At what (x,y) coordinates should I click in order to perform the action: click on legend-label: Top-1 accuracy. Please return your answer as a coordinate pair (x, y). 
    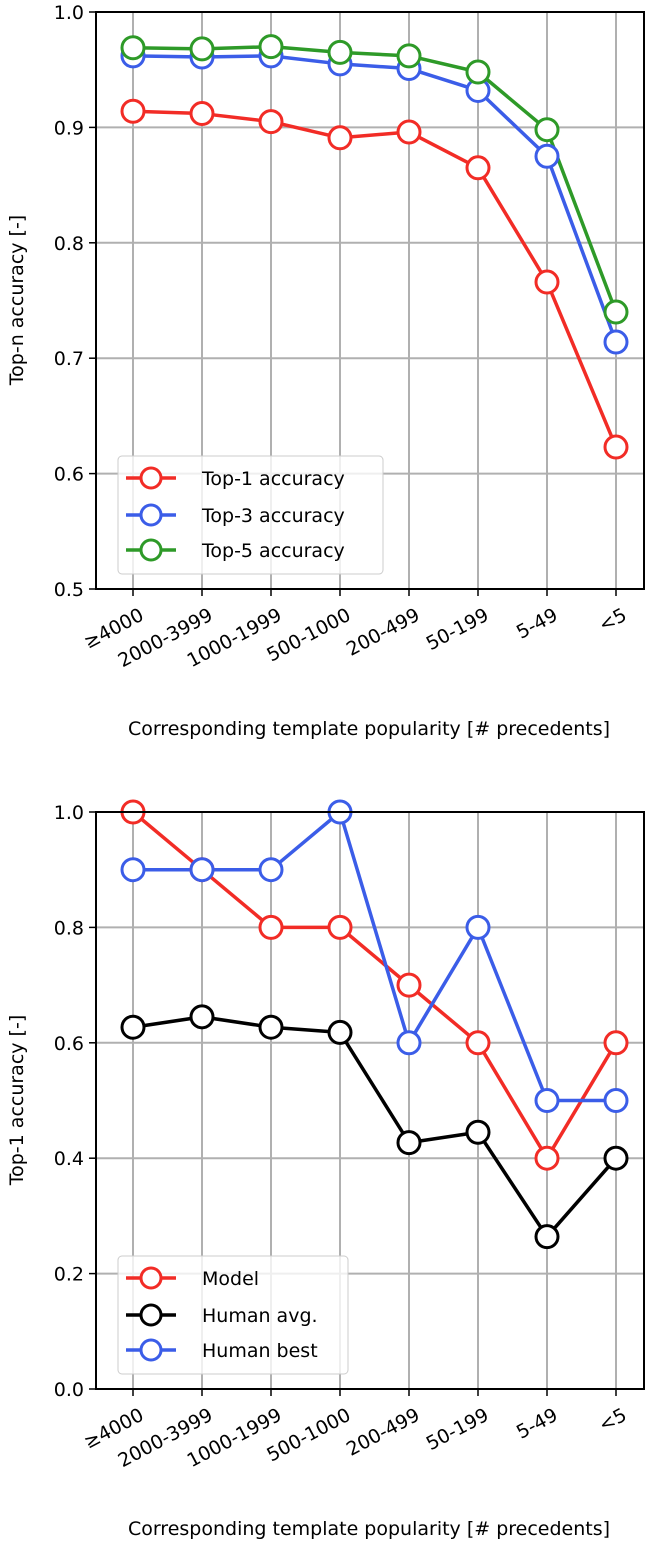
    Looking at the image, I should click on (273, 479).